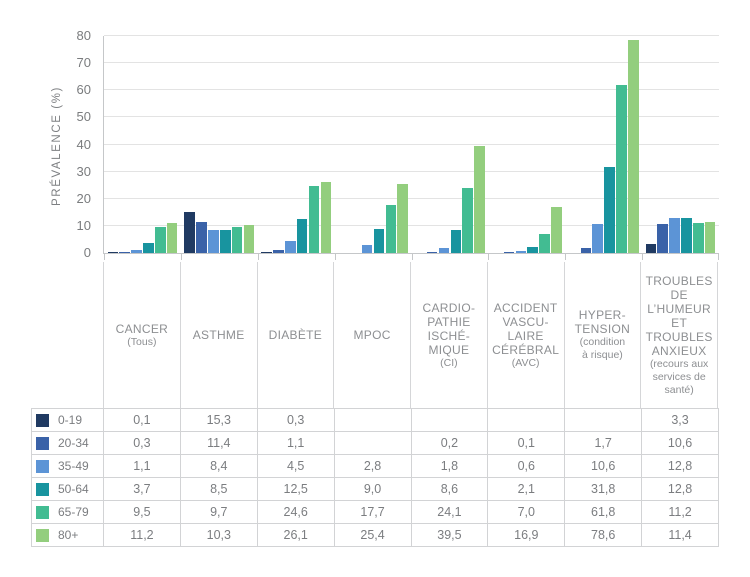  I want to click on bar-20-34-cat2, so click(201, 237).